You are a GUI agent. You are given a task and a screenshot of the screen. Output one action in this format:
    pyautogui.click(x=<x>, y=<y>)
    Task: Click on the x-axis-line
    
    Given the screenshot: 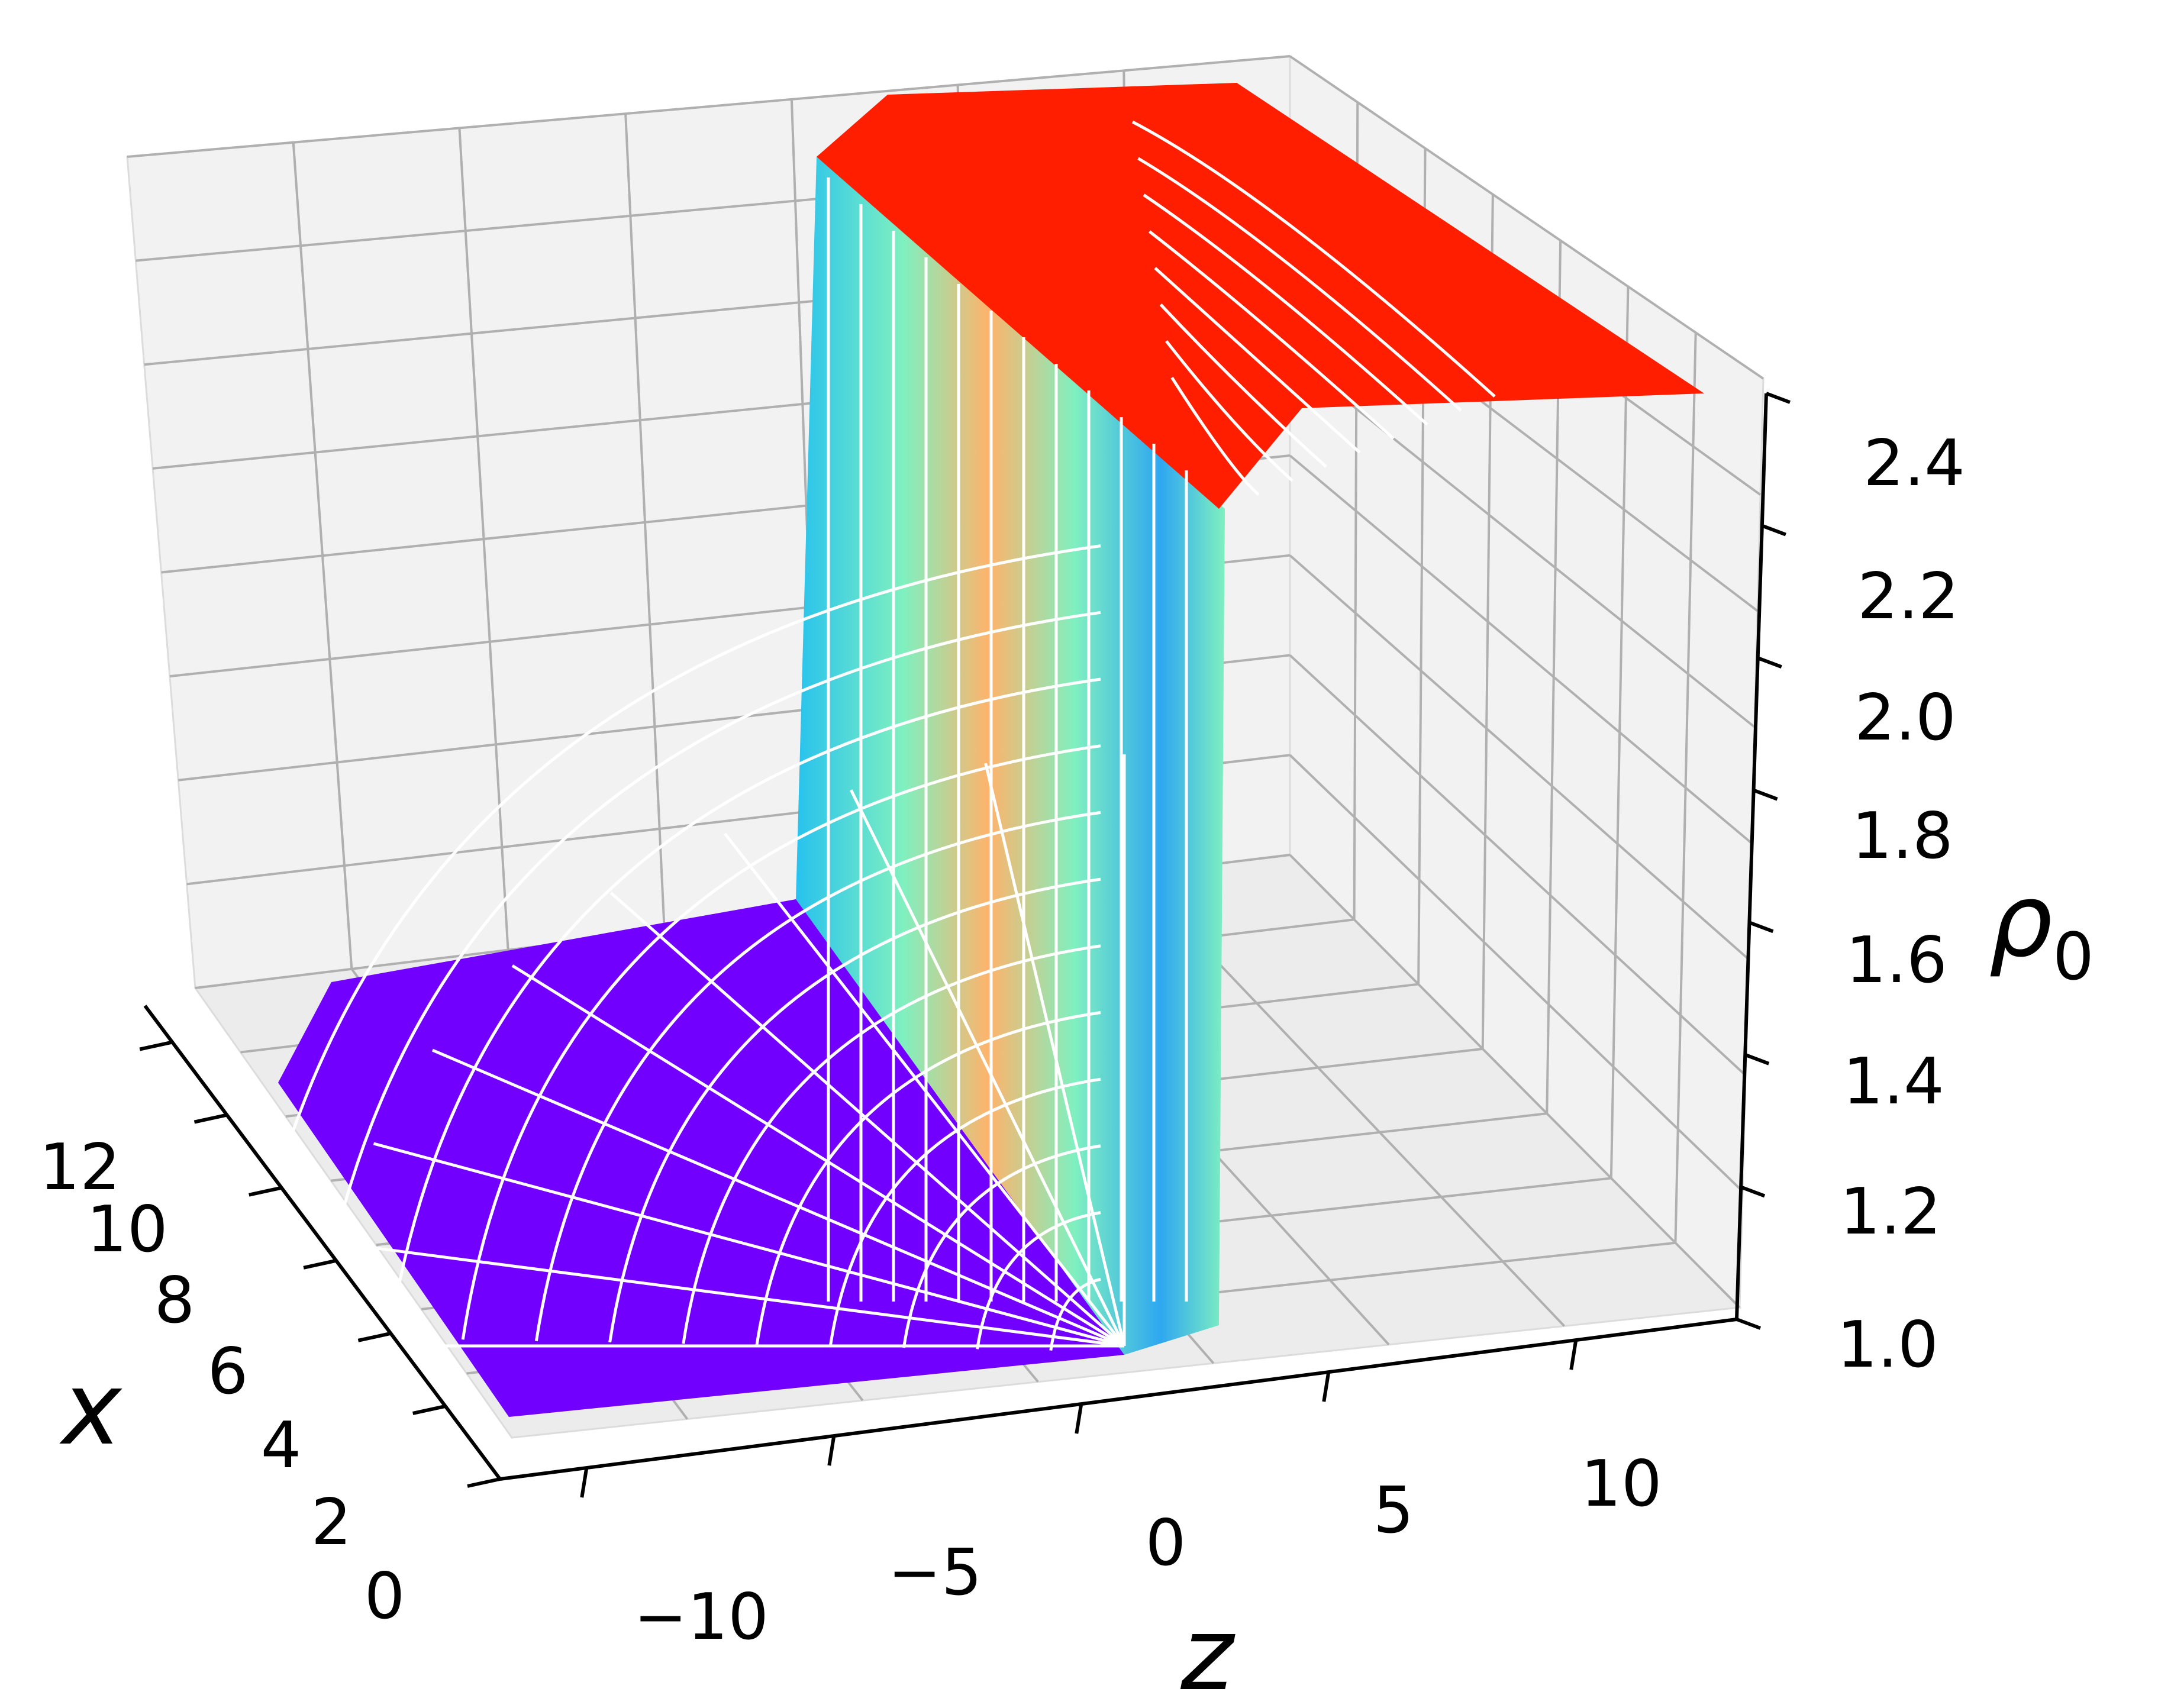 What is the action you would take?
    pyautogui.click(x=322, y=1242)
    